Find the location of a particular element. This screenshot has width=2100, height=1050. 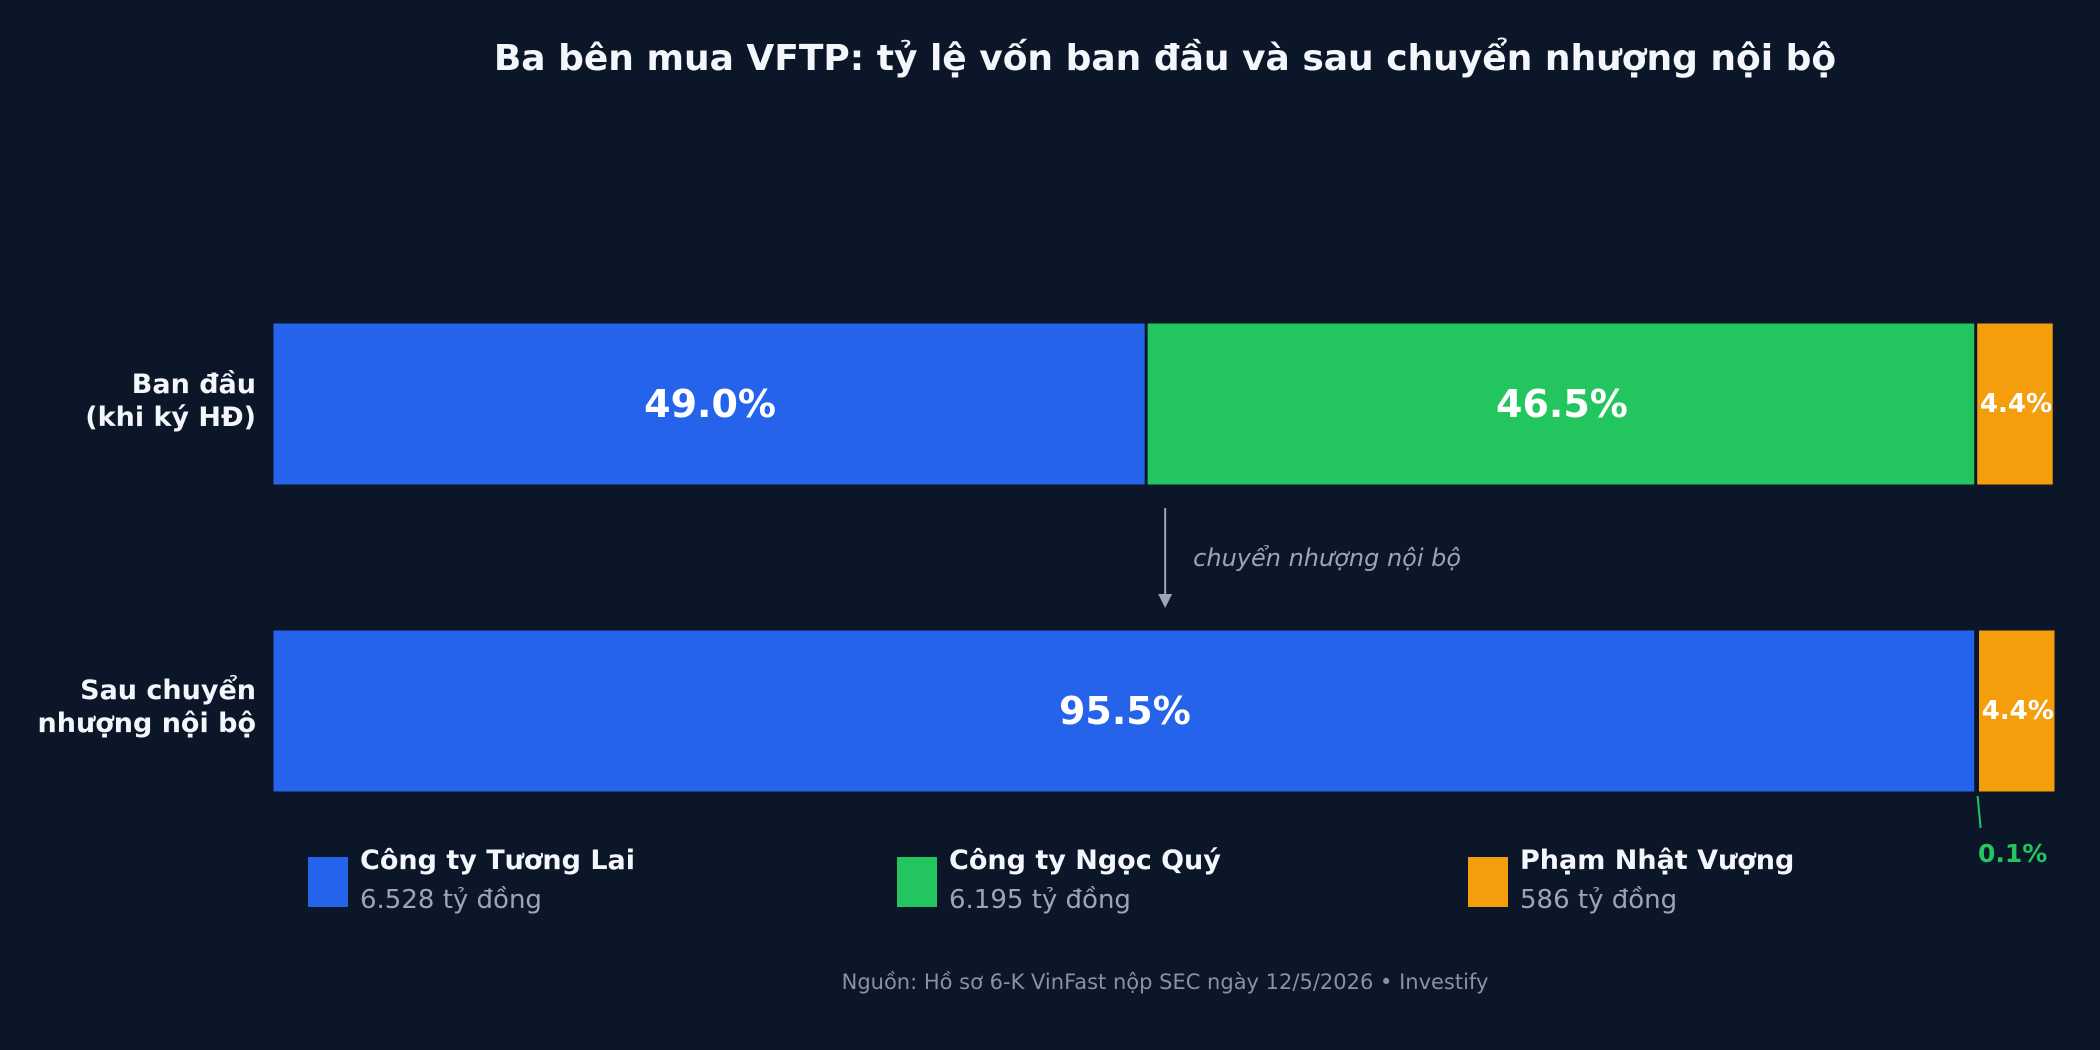

bar-segment-tuong-lai-row0 is located at coordinates (709, 404).